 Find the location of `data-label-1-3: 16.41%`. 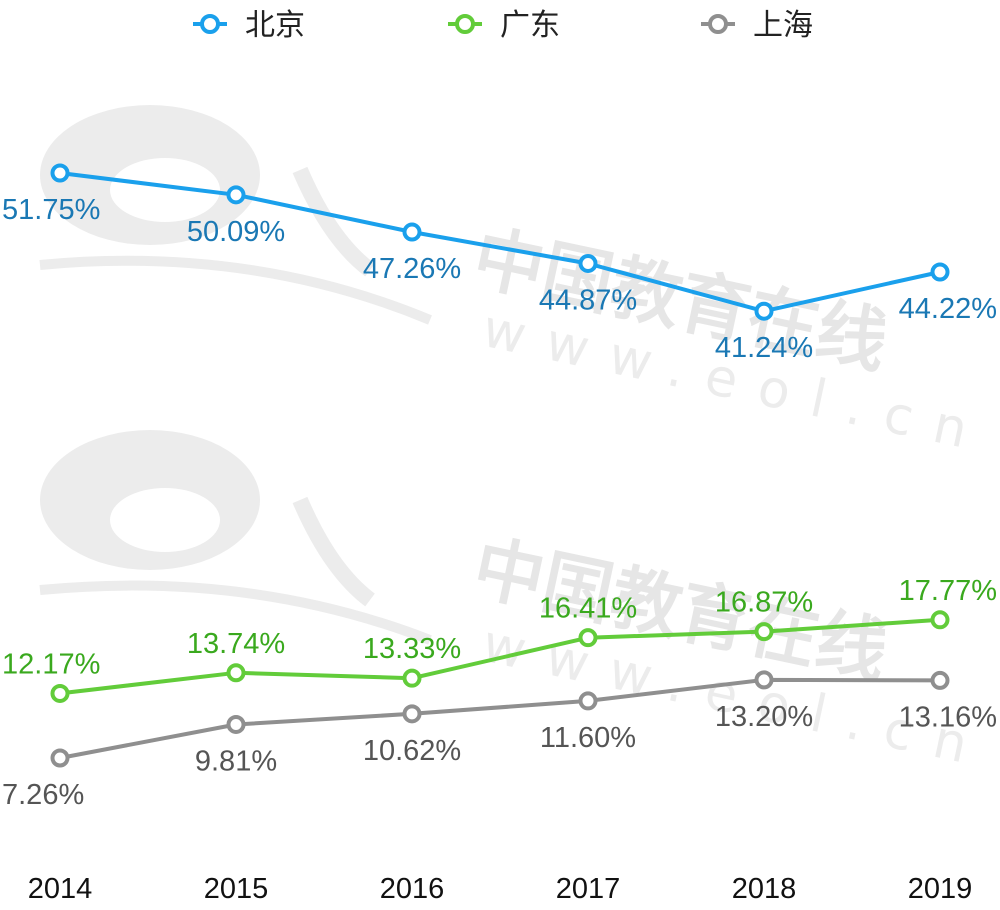

data-label-1-3: 16.41% is located at coordinates (588, 609).